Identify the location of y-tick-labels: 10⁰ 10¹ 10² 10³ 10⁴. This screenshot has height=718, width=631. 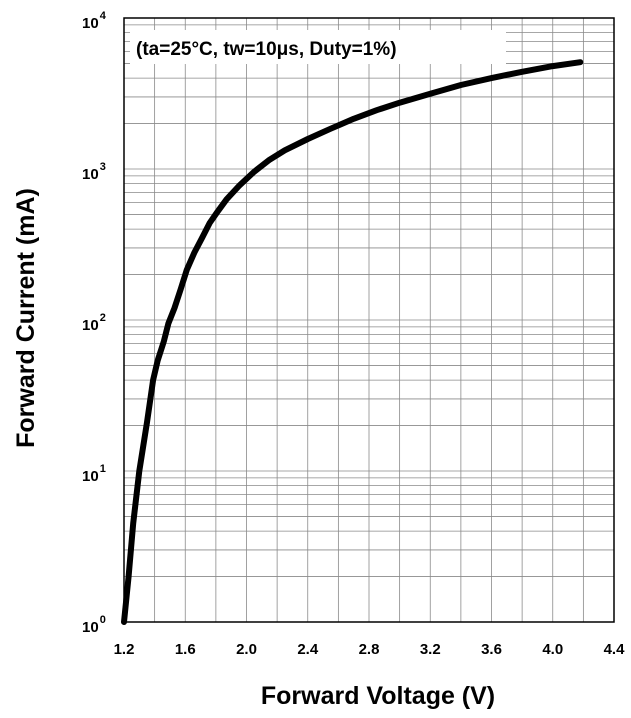
(94, 323).